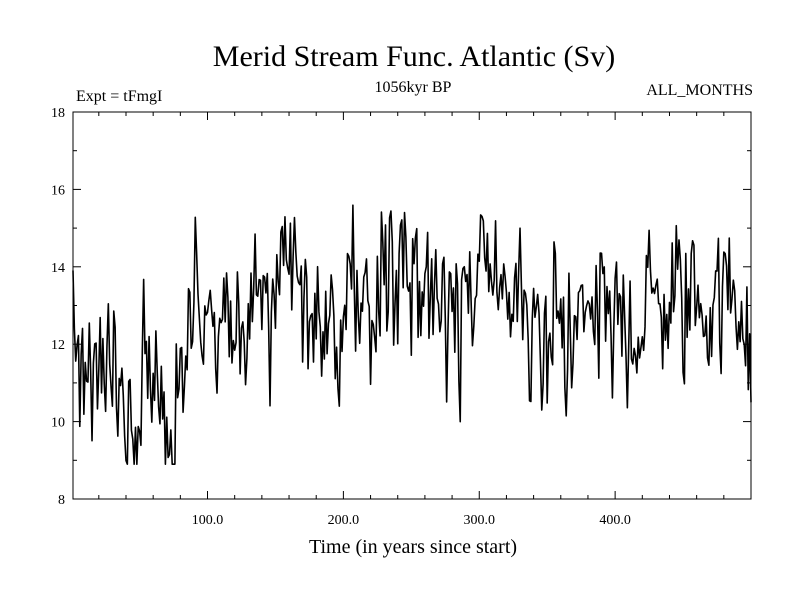 The image size is (800, 600). I want to click on x-axis-label: Time (in years since start), so click(413, 547).